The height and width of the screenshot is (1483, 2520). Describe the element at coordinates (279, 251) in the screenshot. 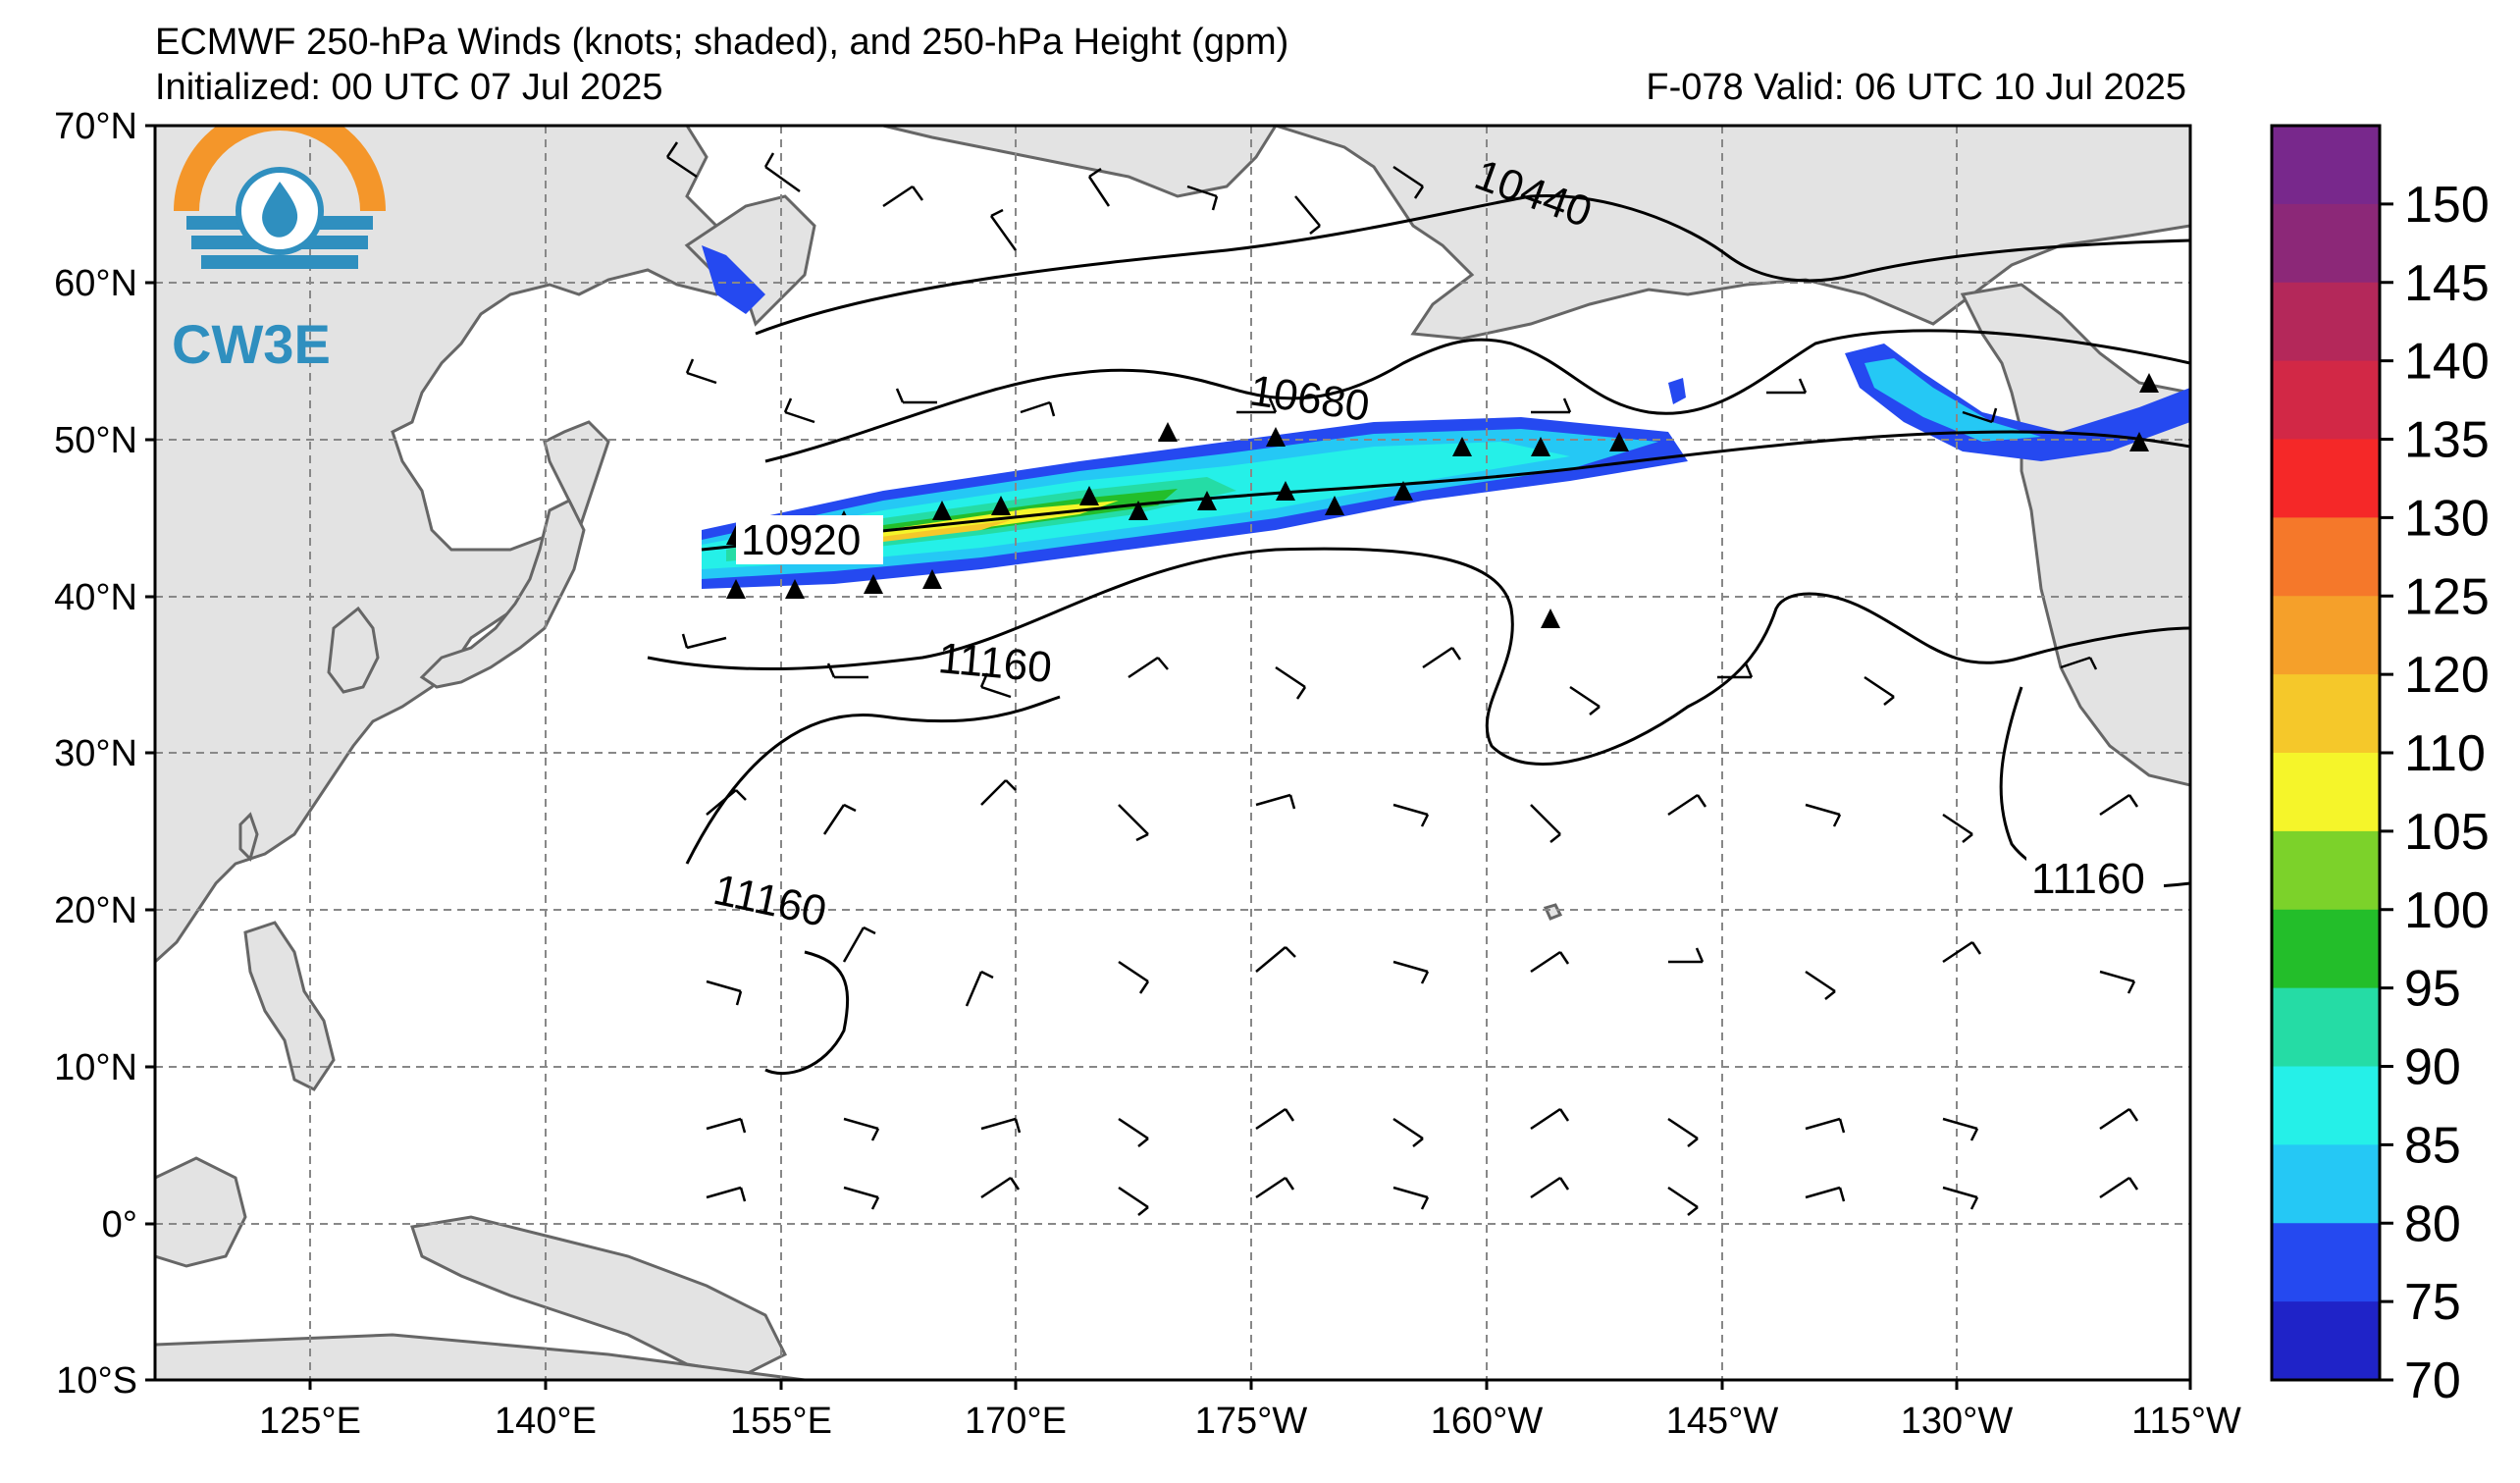

I see `cw3e-logo: CW3E` at that location.